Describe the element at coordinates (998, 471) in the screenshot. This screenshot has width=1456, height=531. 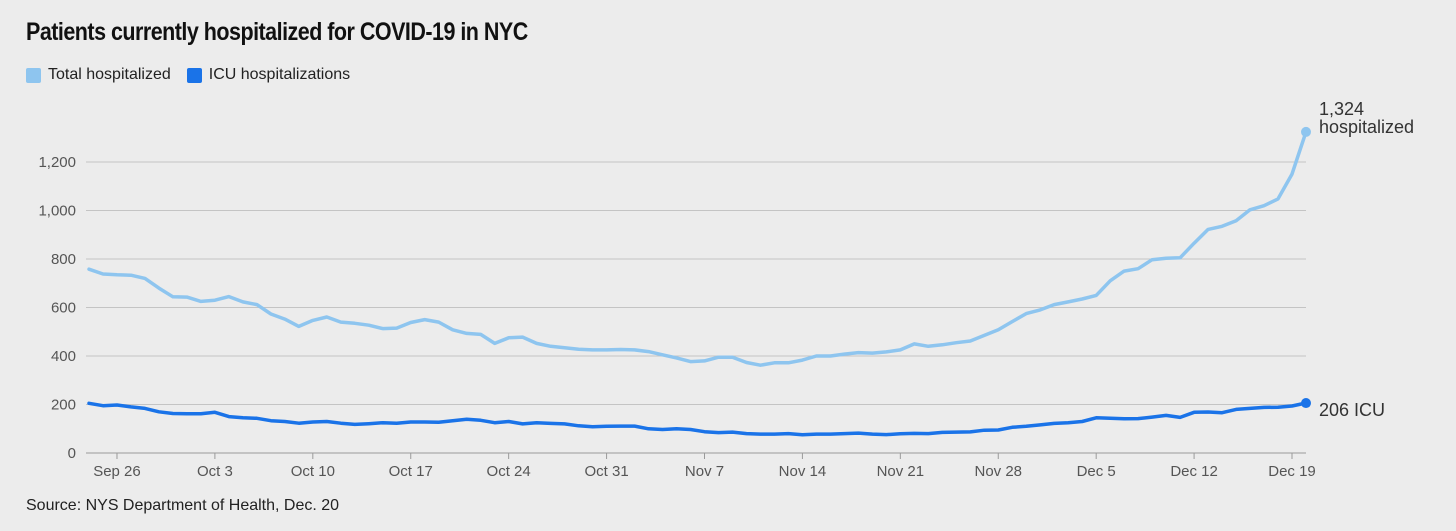
I see `x-tick-label-9: Nov 28` at that location.